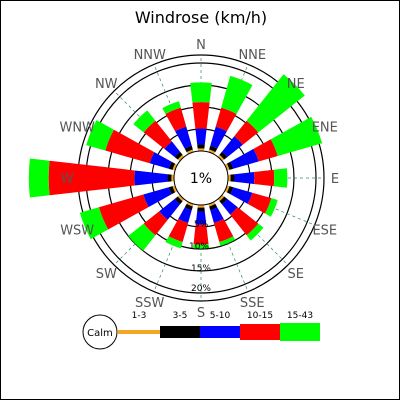 This screenshot has height=400, width=400. What do you see at coordinates (220, 316) in the screenshot?
I see `legend-label-5-10: 5-10` at bounding box center [220, 316].